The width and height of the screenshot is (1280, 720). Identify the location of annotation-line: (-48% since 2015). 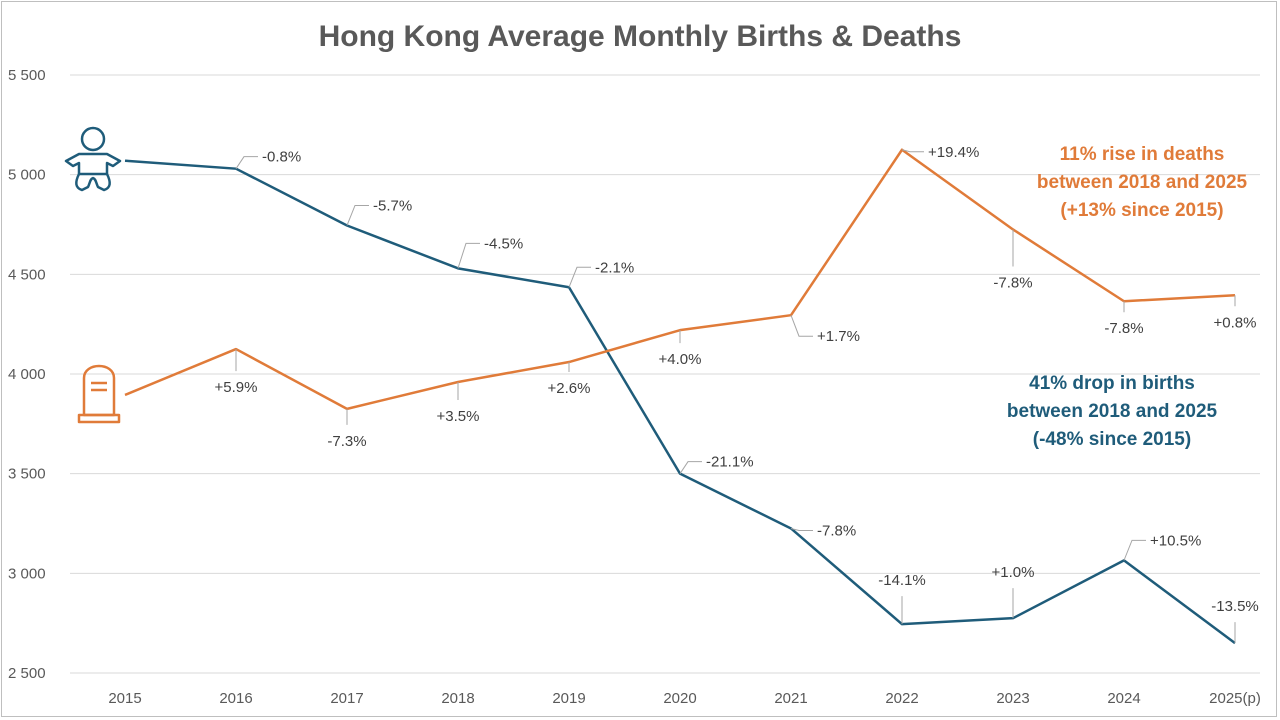
(1112, 439).